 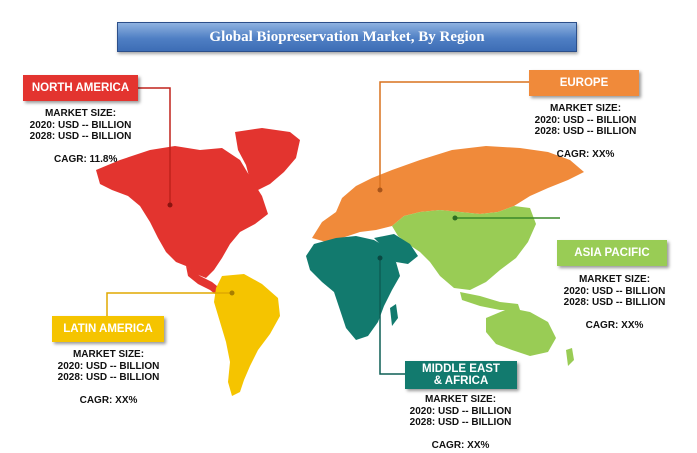 I want to click on map-africa, so click(x=353, y=288).